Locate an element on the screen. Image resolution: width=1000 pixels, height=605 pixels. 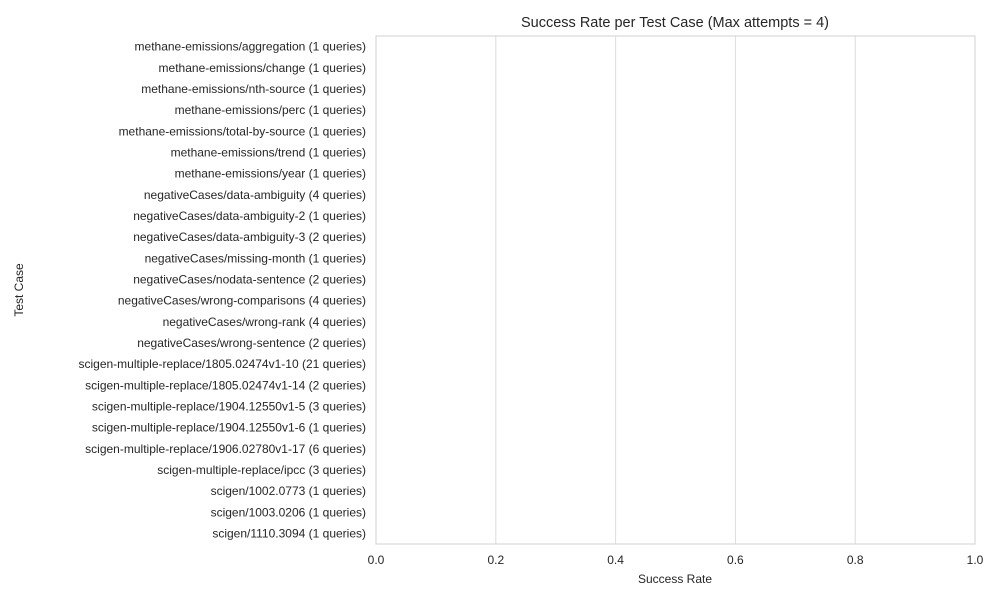
y-tick-label: methane-emissions/nth-source (1 queries) is located at coordinates (253, 89).